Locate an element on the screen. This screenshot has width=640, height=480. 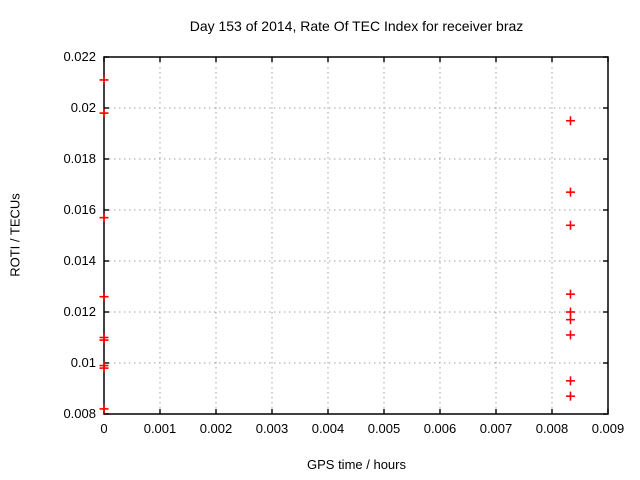
y-tick-label: 0.01 is located at coordinates (83, 362).